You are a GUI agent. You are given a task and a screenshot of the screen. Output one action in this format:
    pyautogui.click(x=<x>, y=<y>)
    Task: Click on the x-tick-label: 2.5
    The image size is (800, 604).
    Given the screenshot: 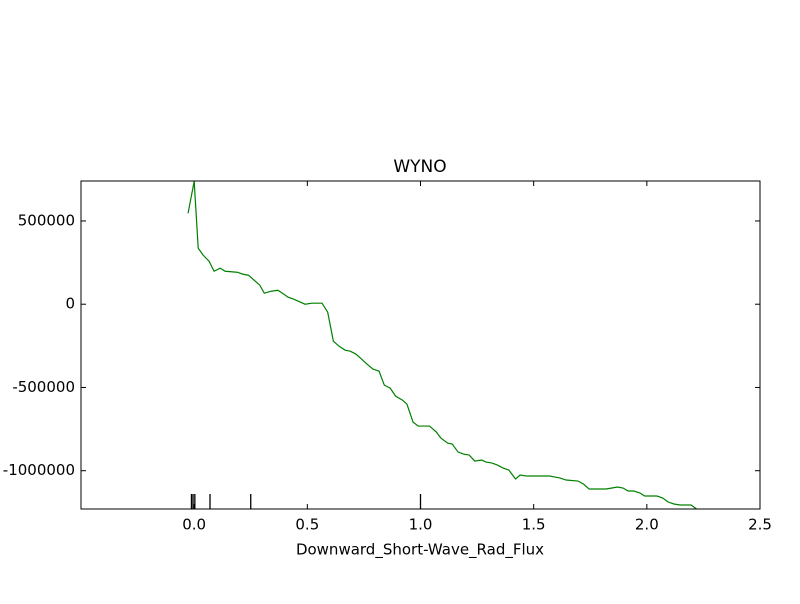 What is the action you would take?
    pyautogui.click(x=760, y=525)
    